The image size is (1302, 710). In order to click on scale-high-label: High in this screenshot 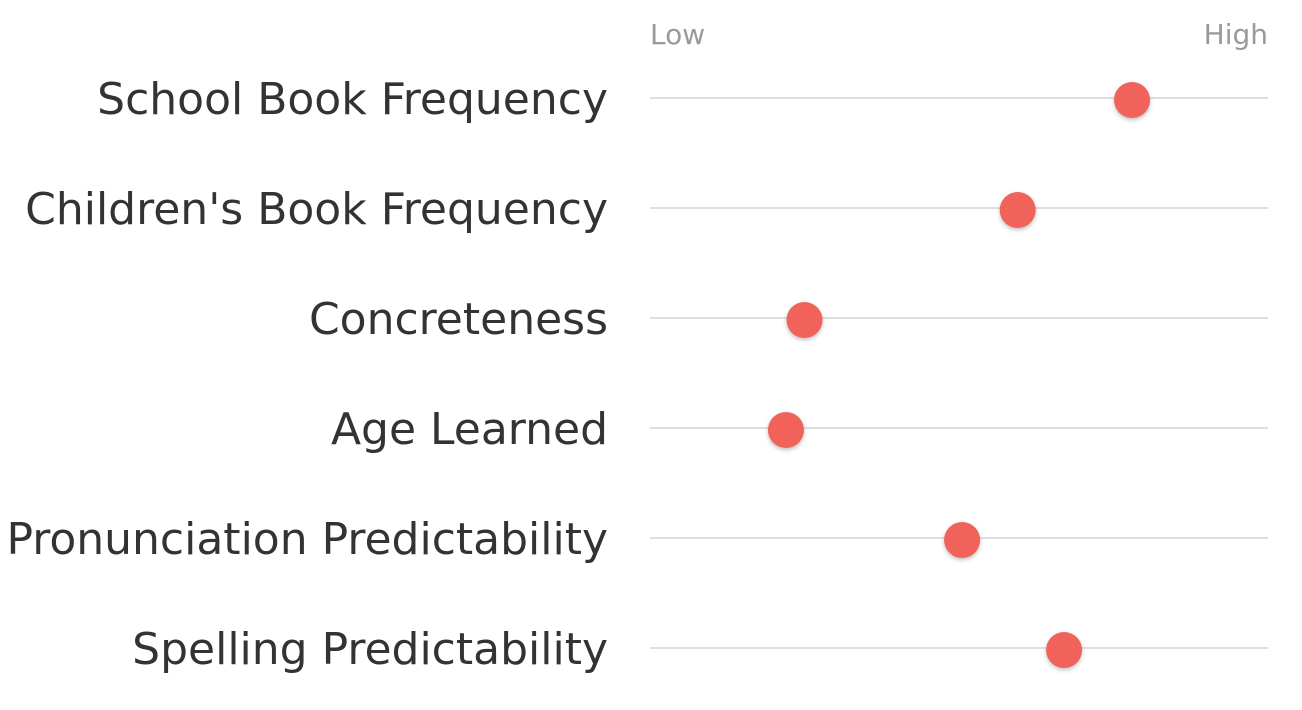, I will do `click(1236, 34)`.